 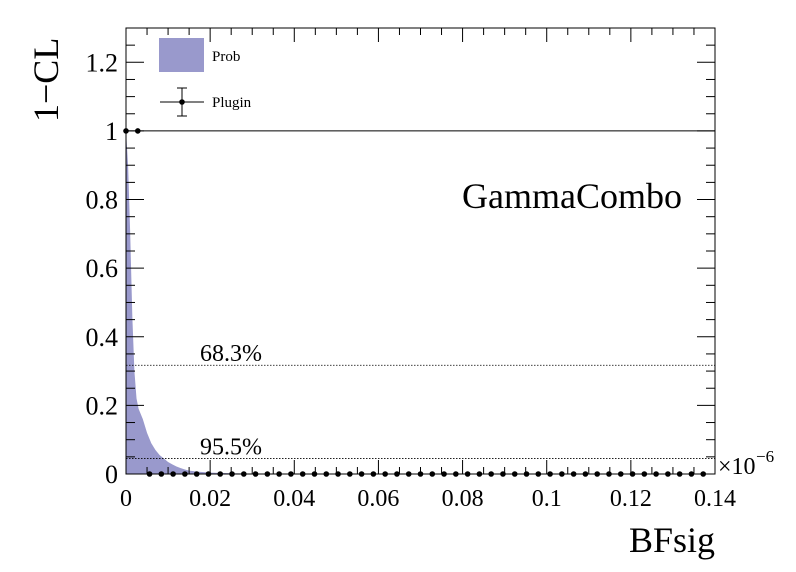 I want to click on y-tick-label: 0.2, so click(x=102, y=405).